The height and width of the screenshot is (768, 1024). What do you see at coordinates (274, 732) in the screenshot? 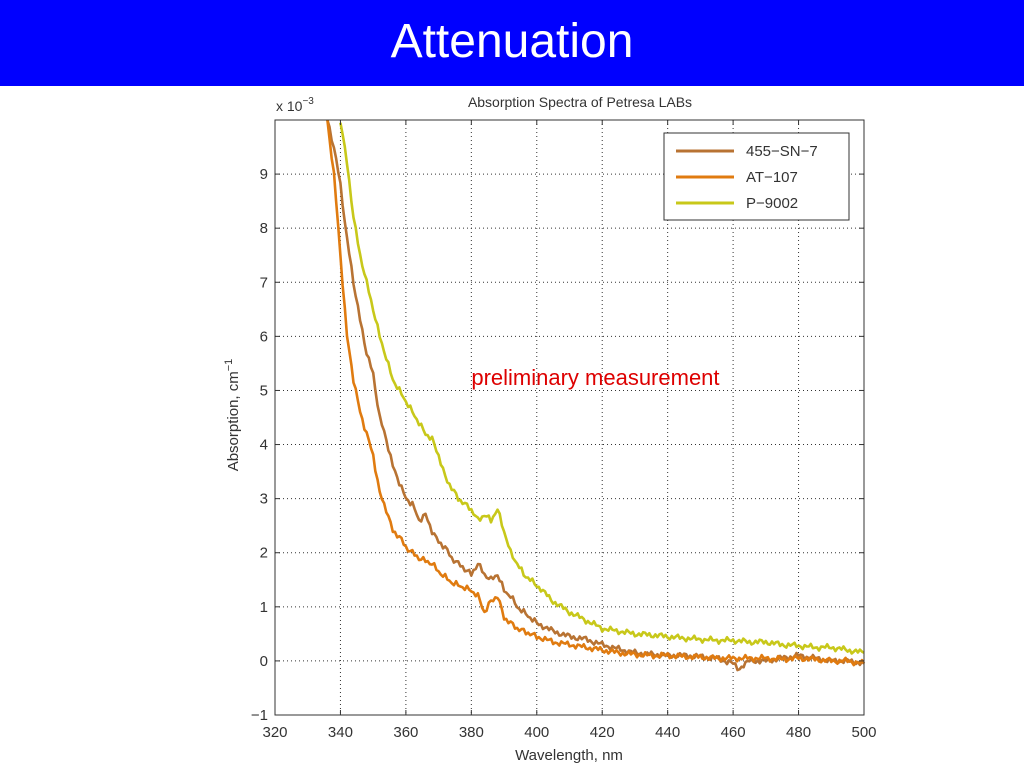
I see `x-tick-label: 320` at bounding box center [274, 732].